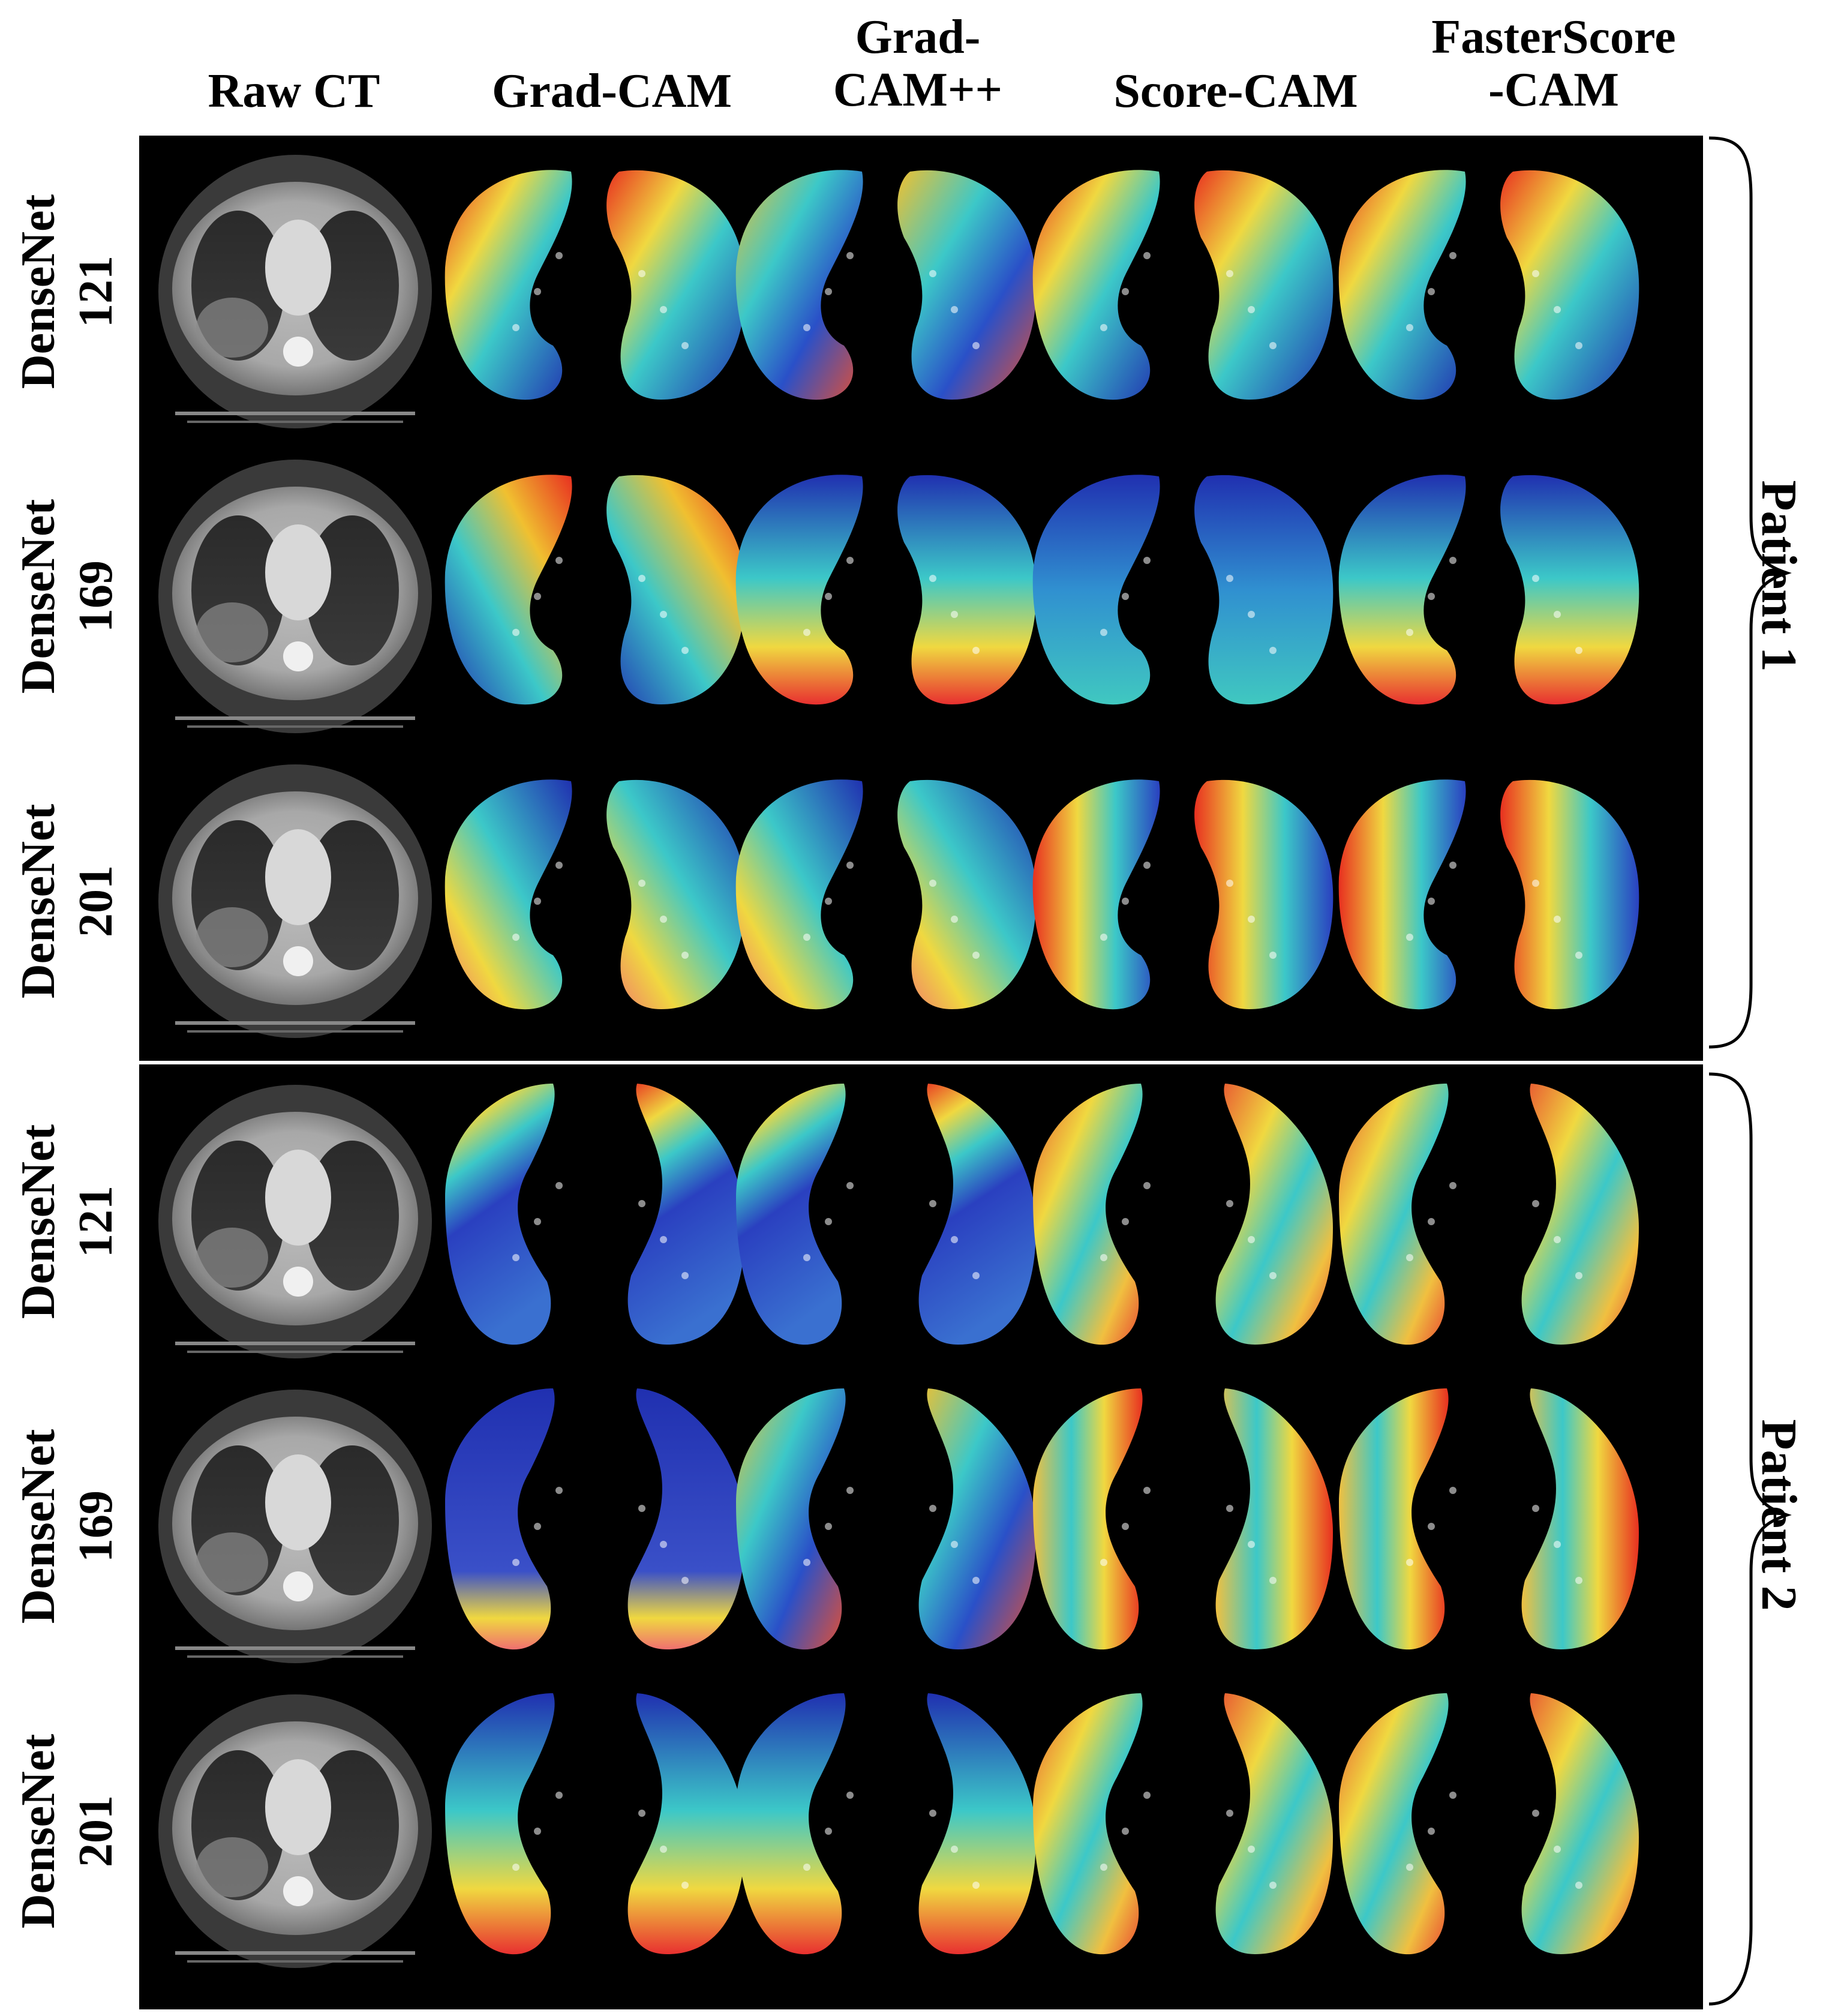  I want to click on patient-braces, so click(1750, 1071).